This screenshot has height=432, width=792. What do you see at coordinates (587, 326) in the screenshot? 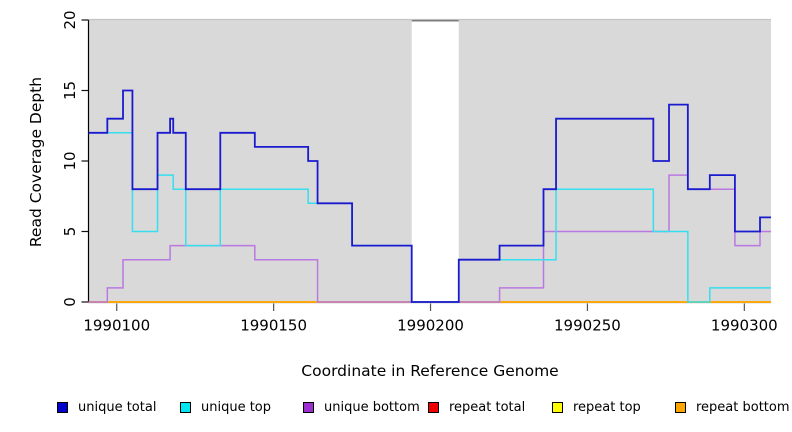
I see `x-tick-label: 1990250` at bounding box center [587, 326].